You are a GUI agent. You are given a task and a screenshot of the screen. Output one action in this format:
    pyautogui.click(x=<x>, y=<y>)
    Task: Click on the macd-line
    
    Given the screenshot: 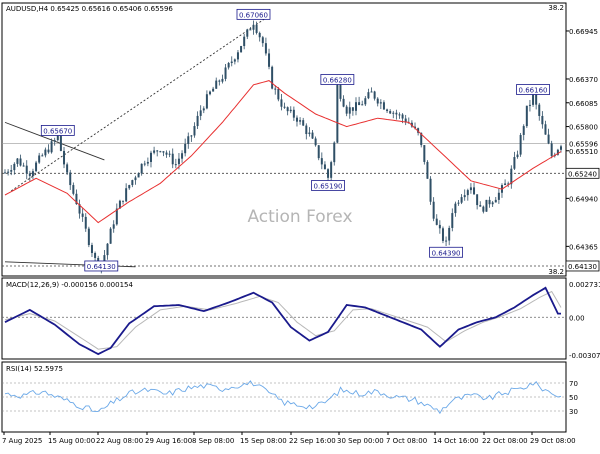 What is the action you would take?
    pyautogui.click(x=282, y=321)
    